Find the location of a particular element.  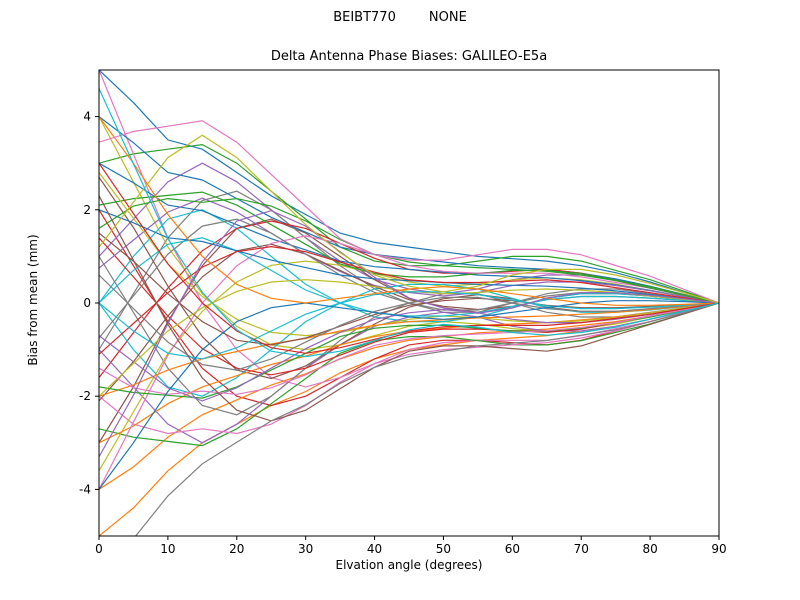

plot-suptitle: BEIBT770 NONE is located at coordinates (400, 17).